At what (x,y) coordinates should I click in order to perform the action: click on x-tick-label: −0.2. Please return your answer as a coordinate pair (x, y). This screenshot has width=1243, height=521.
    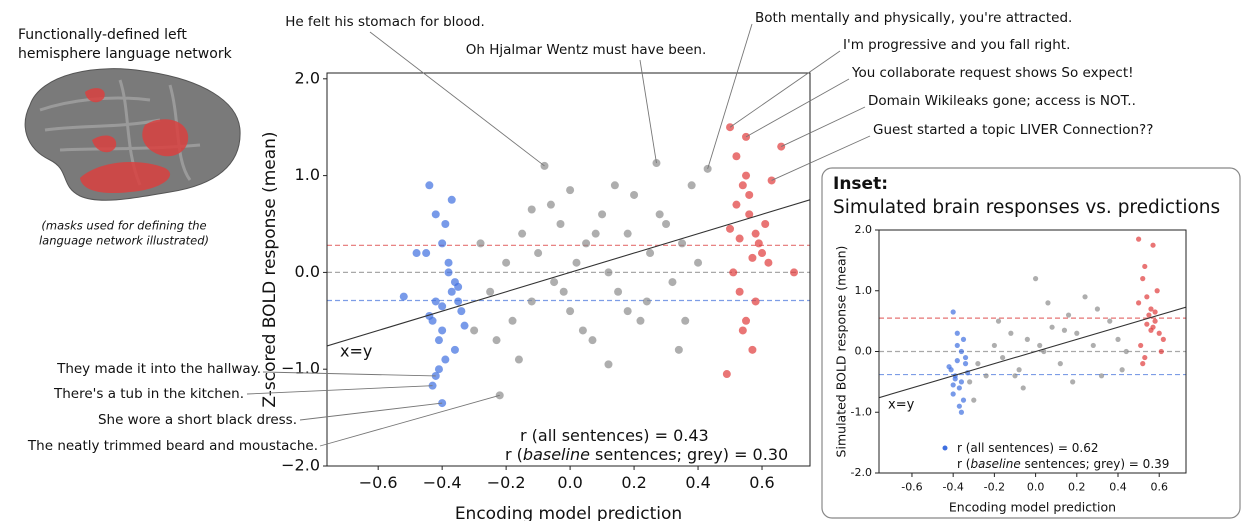
    Looking at the image, I should click on (506, 482).